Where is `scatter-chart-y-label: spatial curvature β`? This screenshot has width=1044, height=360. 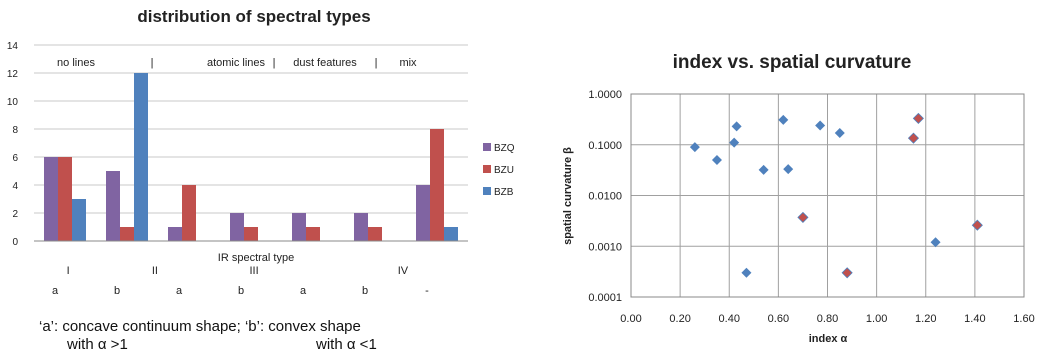
scatter-chart-y-label: spatial curvature β is located at coordinates (568, 196).